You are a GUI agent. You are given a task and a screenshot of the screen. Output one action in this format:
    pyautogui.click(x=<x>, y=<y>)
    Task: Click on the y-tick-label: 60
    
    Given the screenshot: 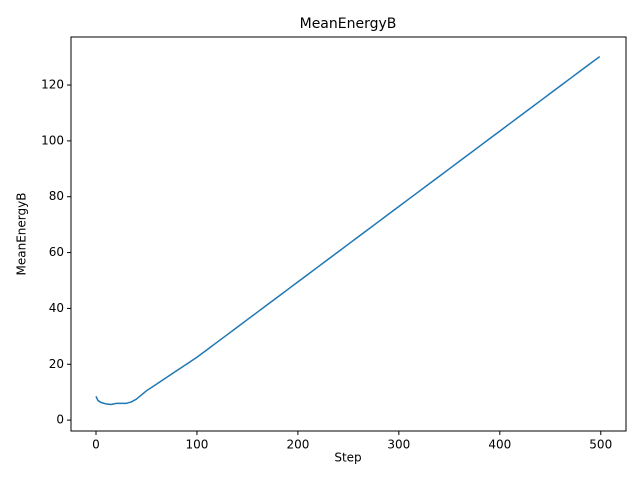 What is the action you would take?
    pyautogui.click(x=56, y=252)
    